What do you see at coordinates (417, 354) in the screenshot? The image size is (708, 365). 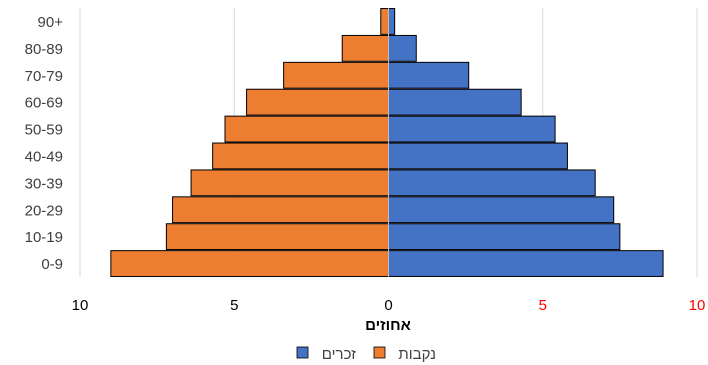 I see `legend-label-female: נקבות` at bounding box center [417, 354].